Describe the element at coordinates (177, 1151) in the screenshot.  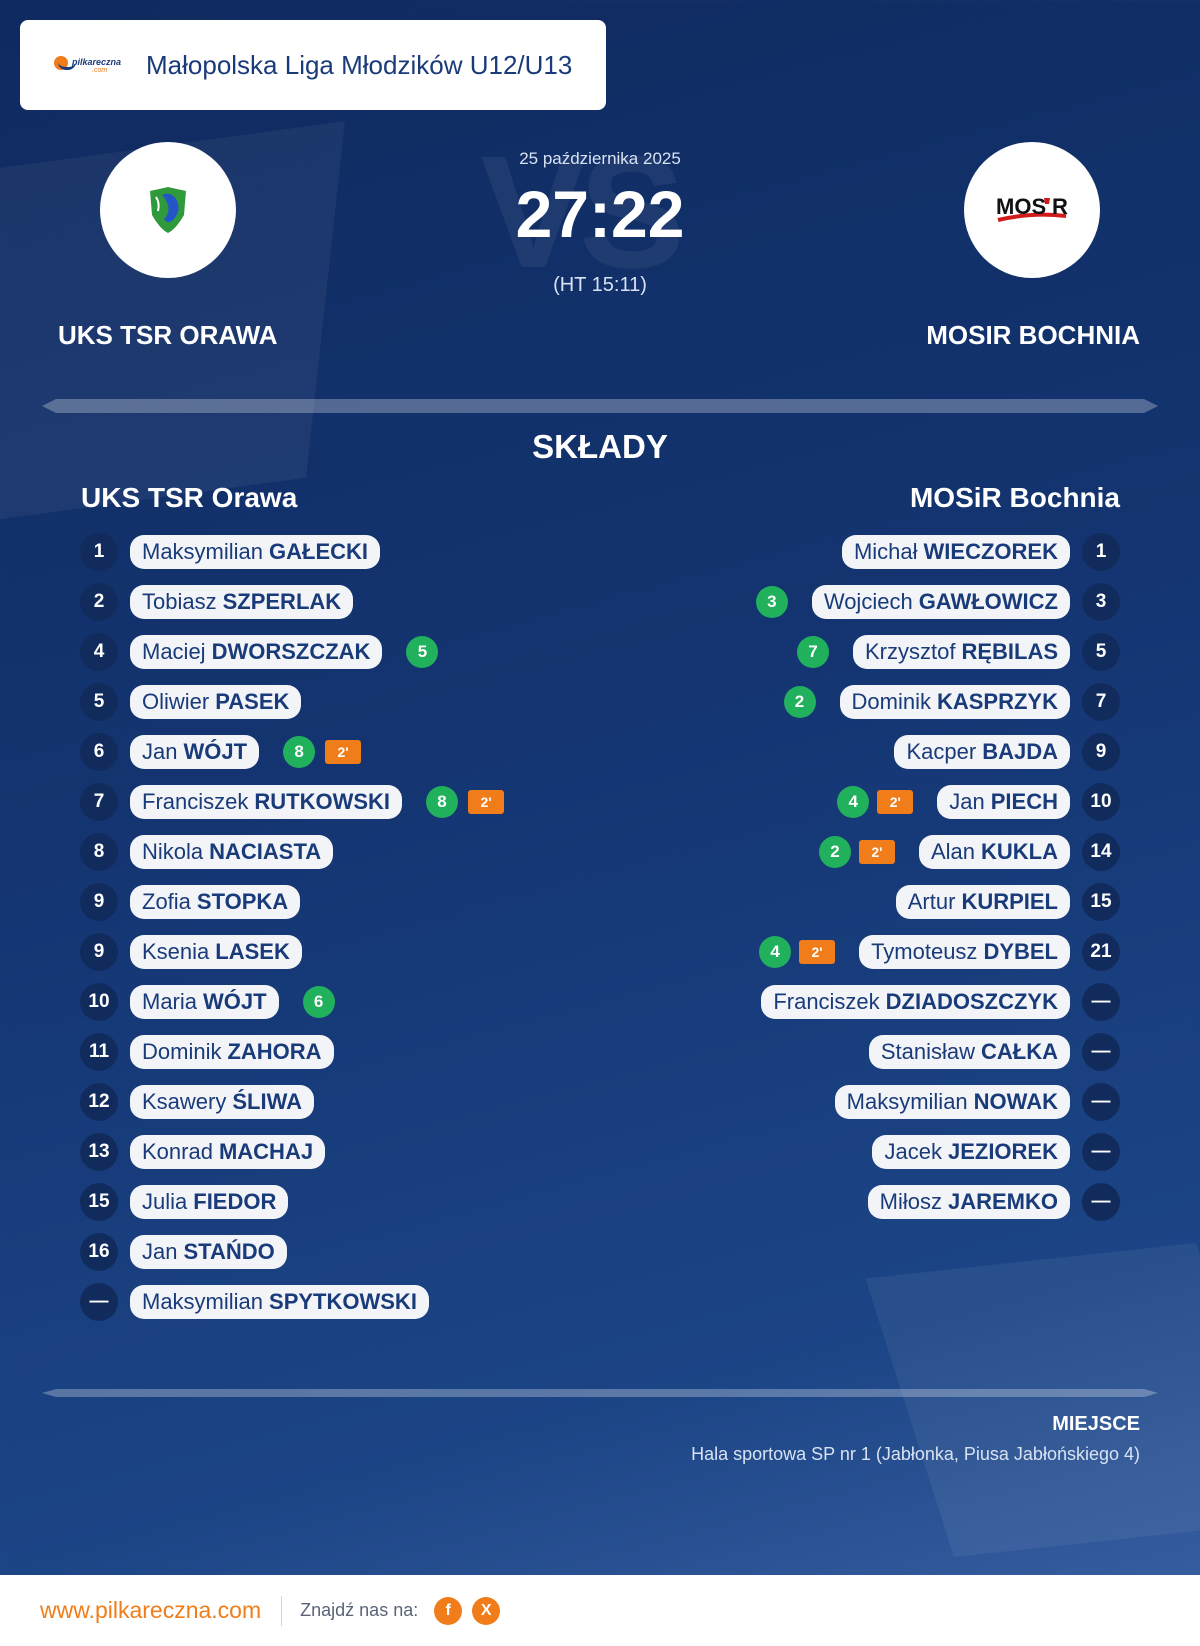
I see `player-first-name: Konrad` at that location.